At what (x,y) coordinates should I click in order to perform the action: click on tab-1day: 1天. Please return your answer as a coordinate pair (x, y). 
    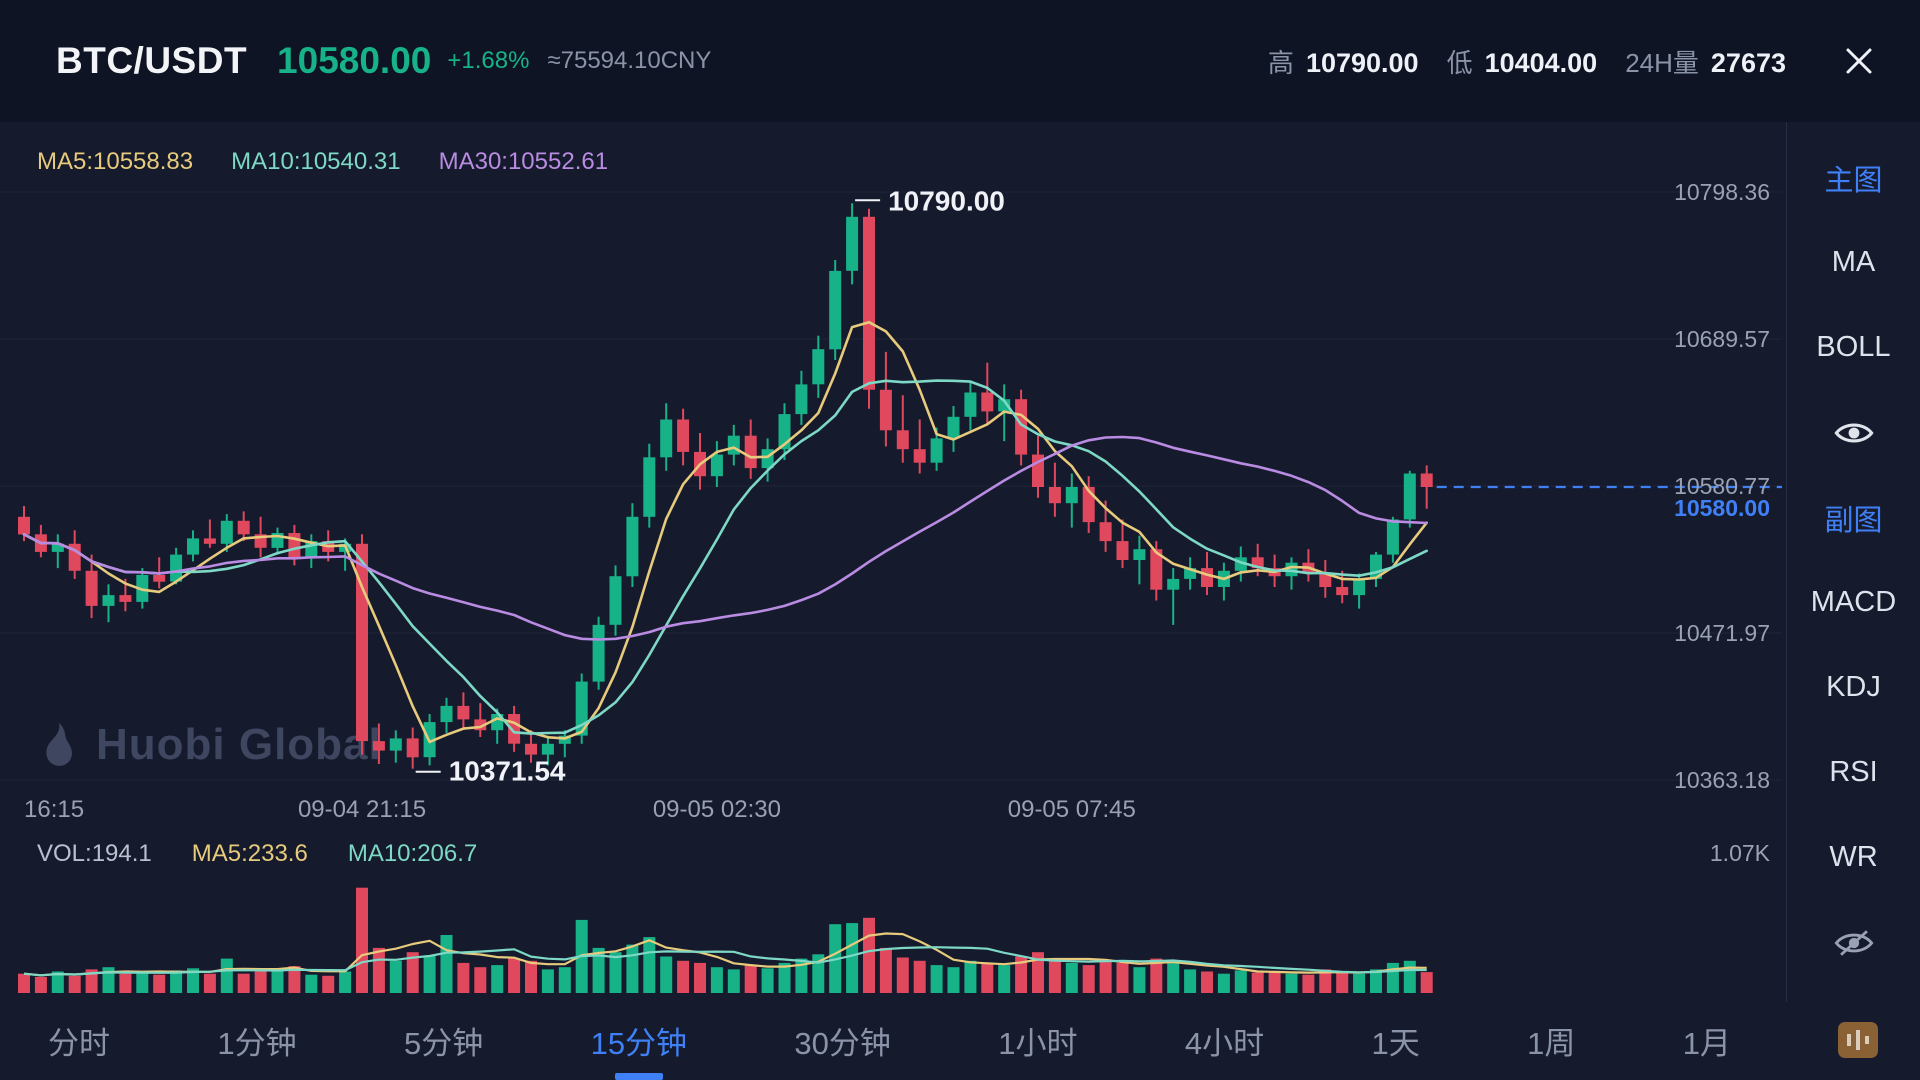
    Looking at the image, I should click on (1395, 1040).